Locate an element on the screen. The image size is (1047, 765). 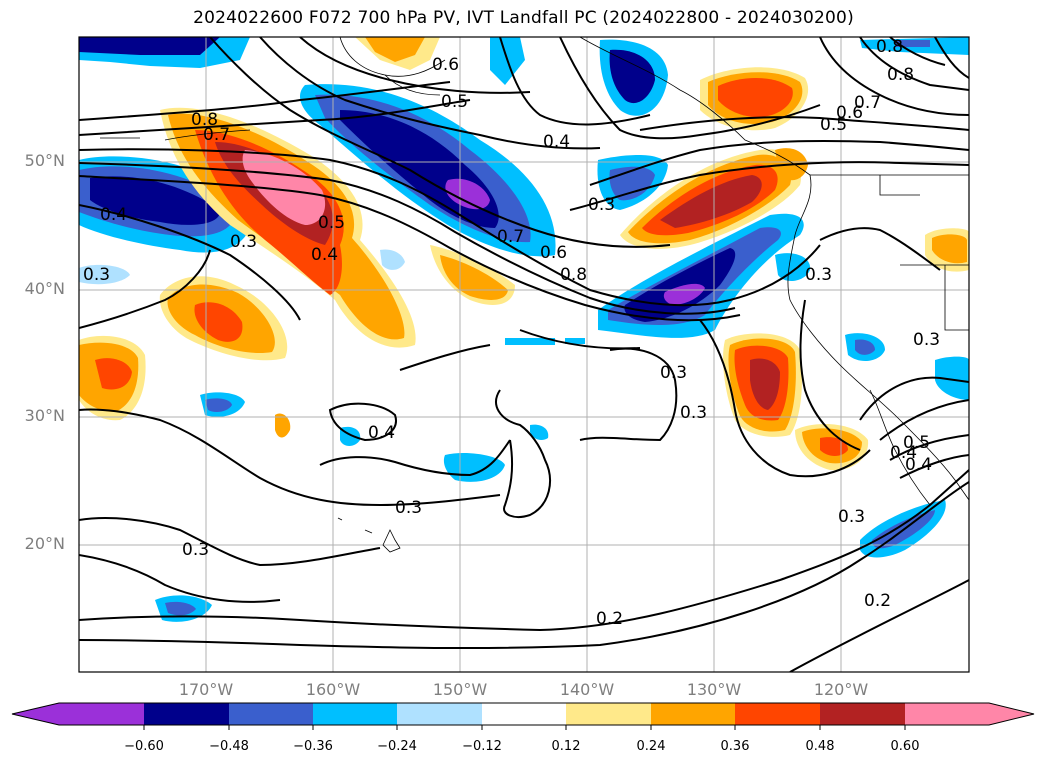
colorbar-tick-label: 0.36 is located at coordinates (735, 746).